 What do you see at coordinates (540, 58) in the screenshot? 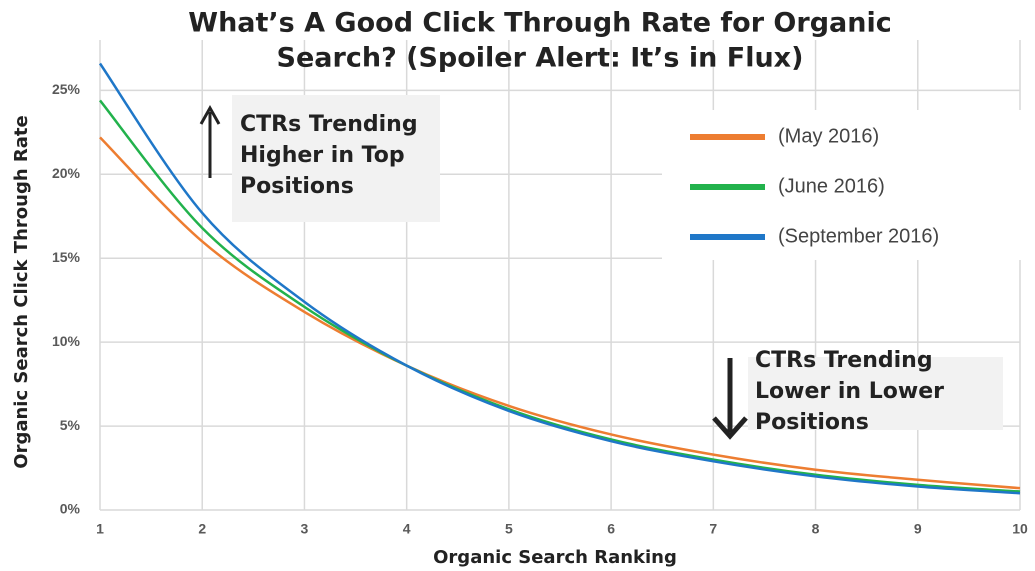
I see `chart-title: Search? (Spoiler Alert: It’s in Flux)` at bounding box center [540, 58].